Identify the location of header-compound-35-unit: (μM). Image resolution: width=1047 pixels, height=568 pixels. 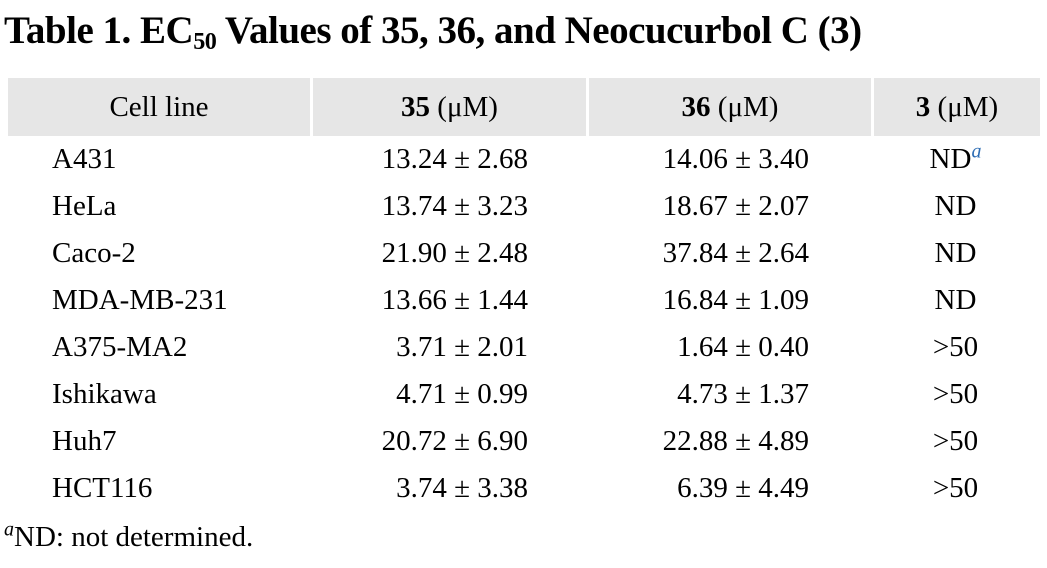
(464, 107).